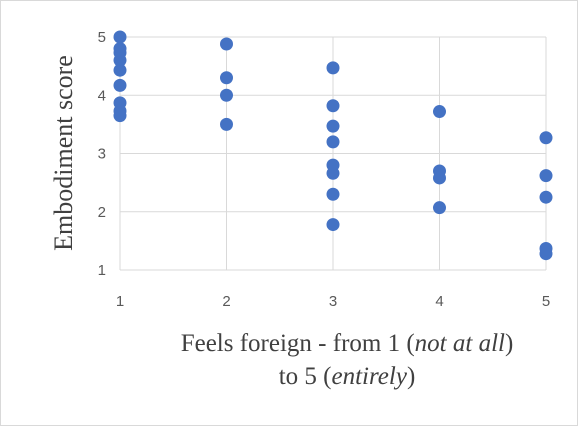 The height and width of the screenshot is (427, 578). I want to click on y-tick-label: 3, so click(102, 154).